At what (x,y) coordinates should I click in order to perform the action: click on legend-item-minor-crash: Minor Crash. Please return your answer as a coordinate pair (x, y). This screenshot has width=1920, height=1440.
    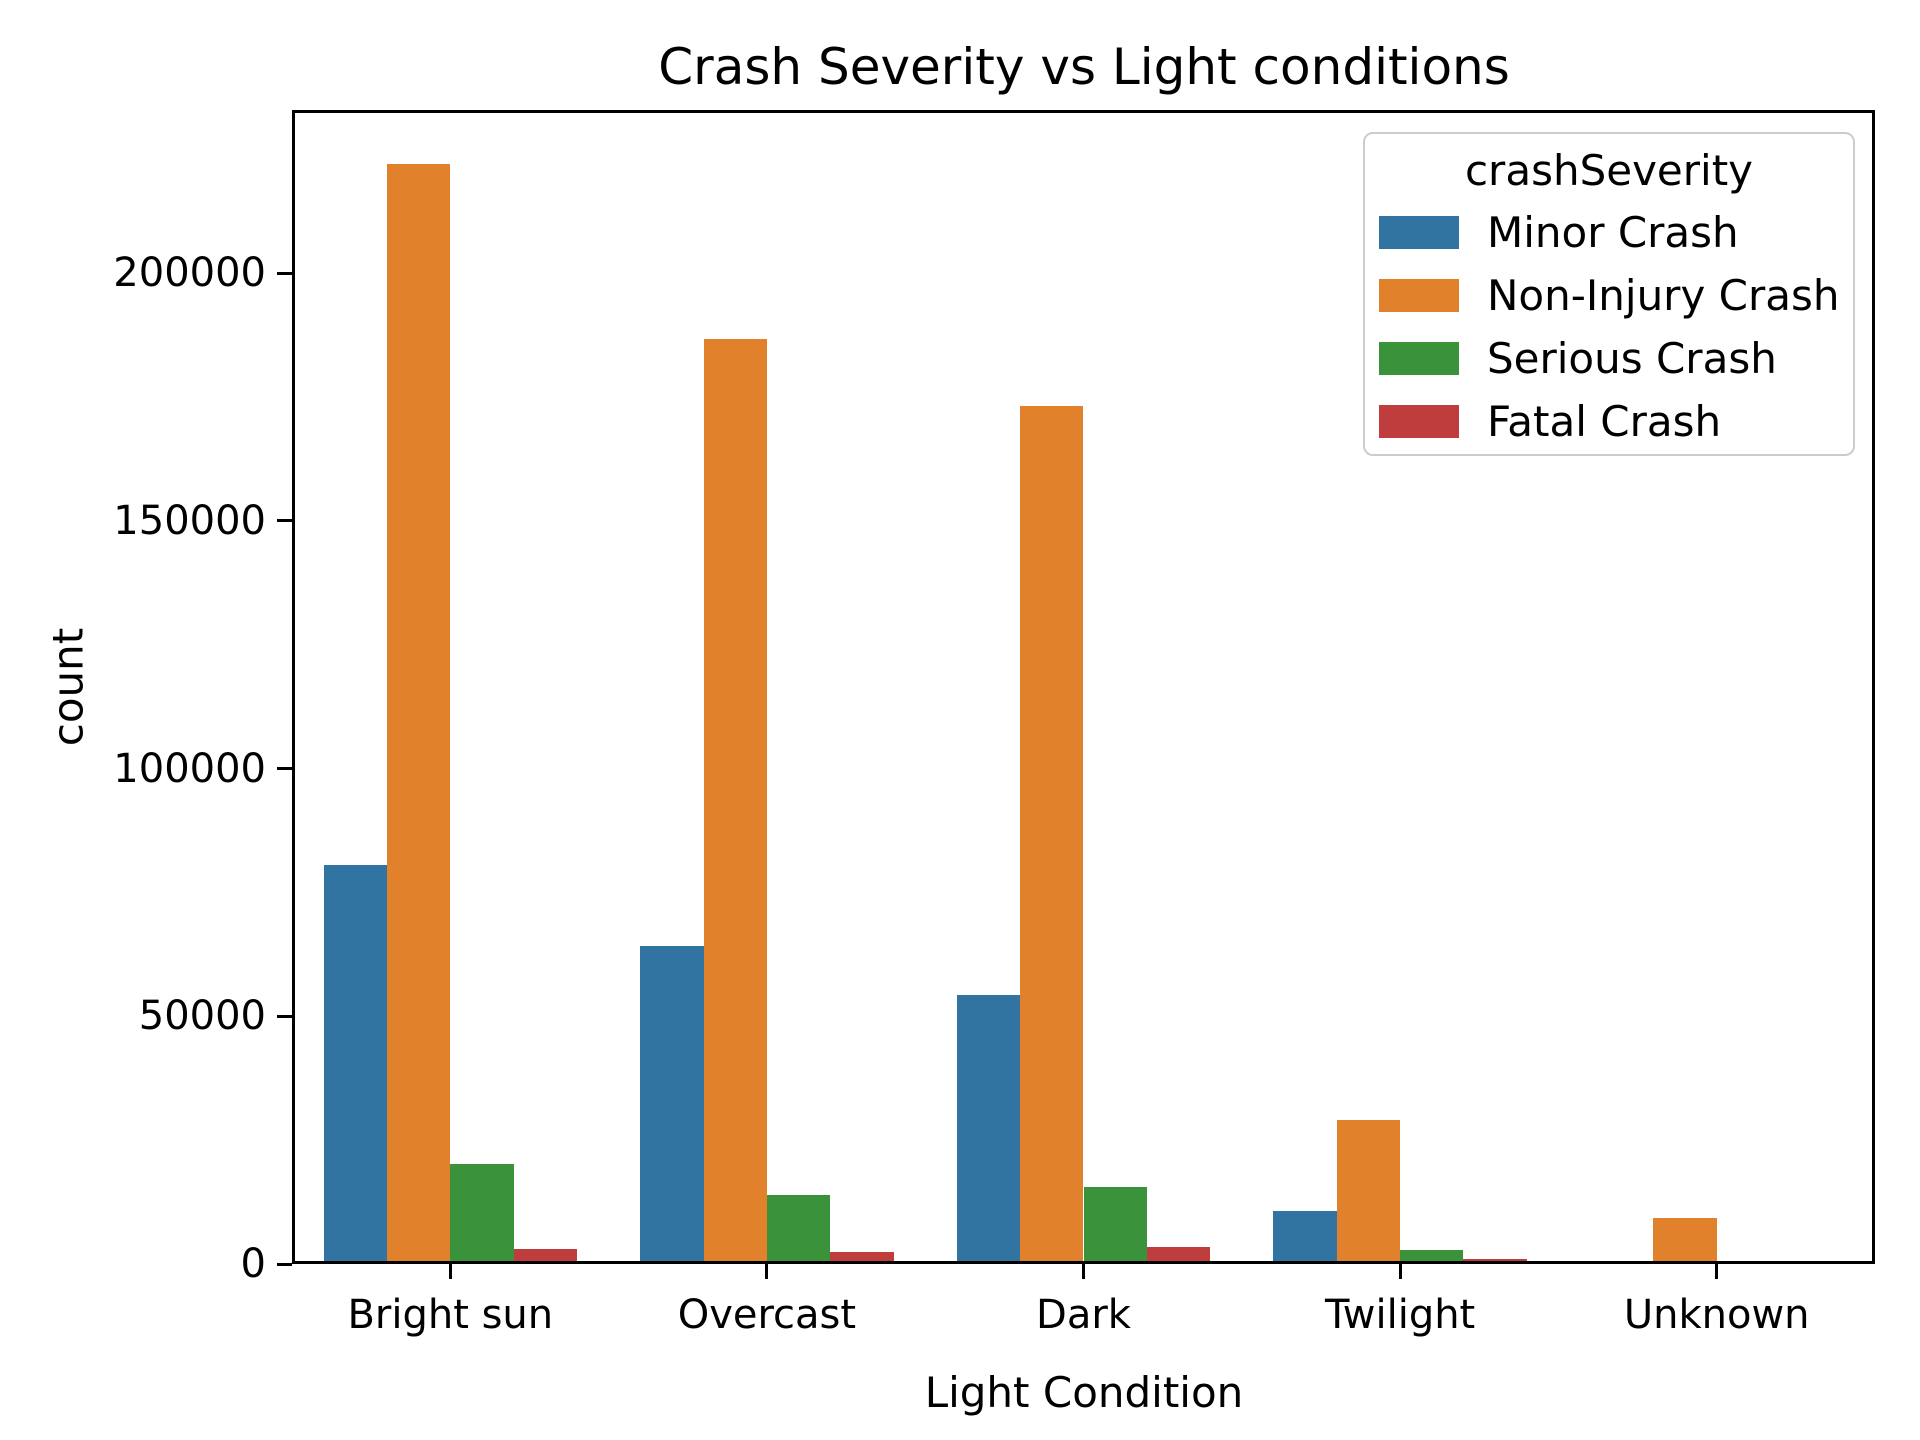
    Looking at the image, I should click on (1609, 232).